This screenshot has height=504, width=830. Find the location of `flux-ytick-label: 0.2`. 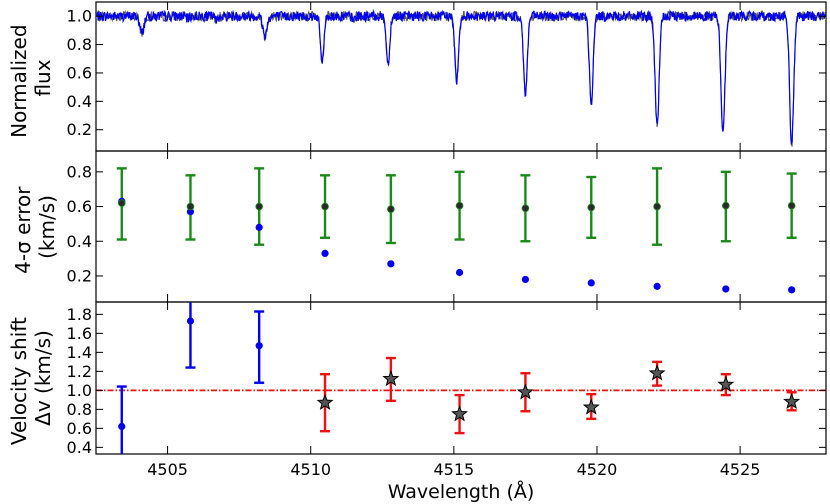

flux-ytick-label: 0.2 is located at coordinates (79, 129).